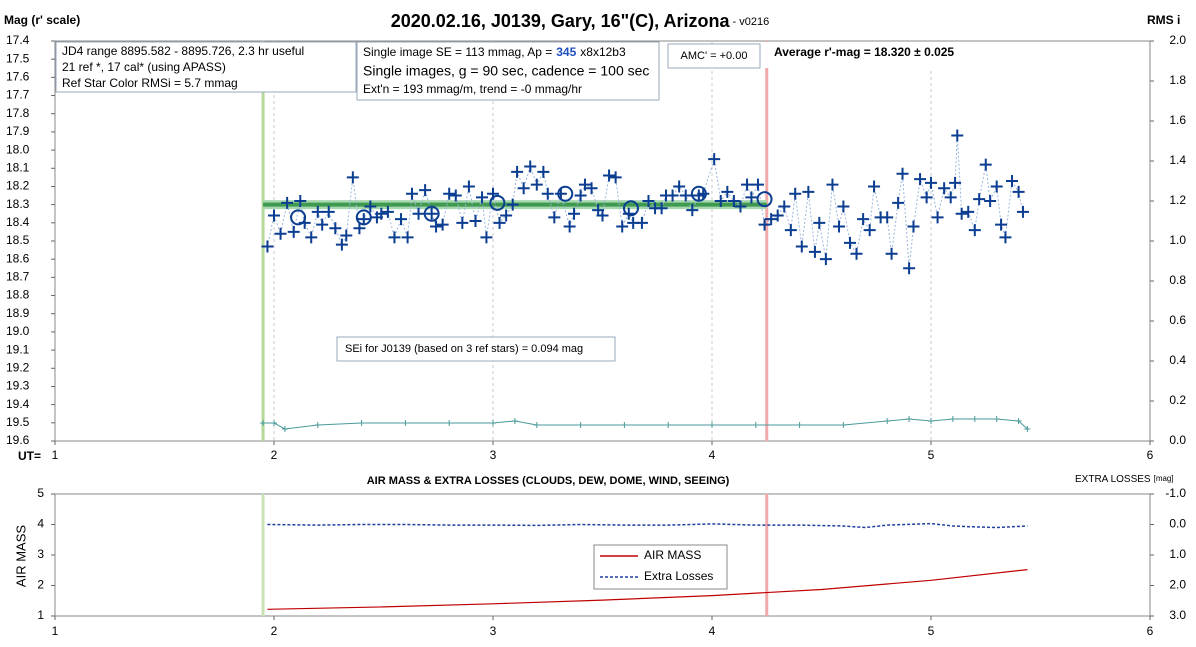 This screenshot has width=1196, height=647. I want to click on y-tick-label: 18.1, so click(18, 167).